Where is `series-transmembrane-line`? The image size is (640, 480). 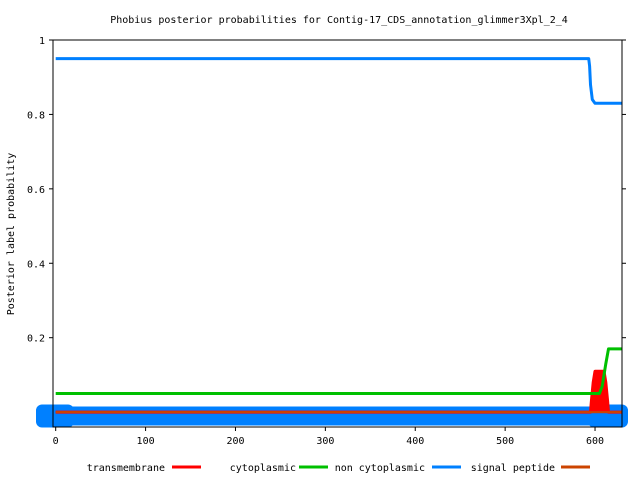 series-transmembrane-line is located at coordinates (338, 391).